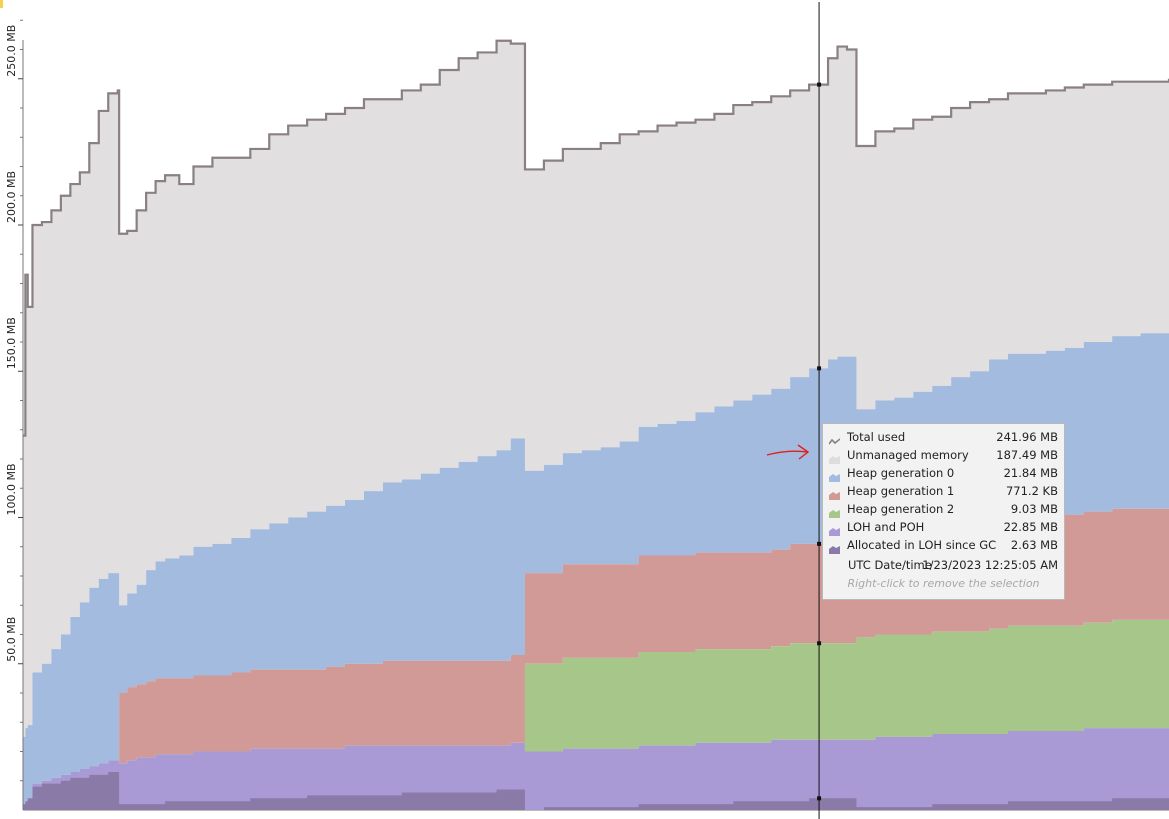  I want to click on tooltip-row-value: 2.63 MB, so click(1034, 545).